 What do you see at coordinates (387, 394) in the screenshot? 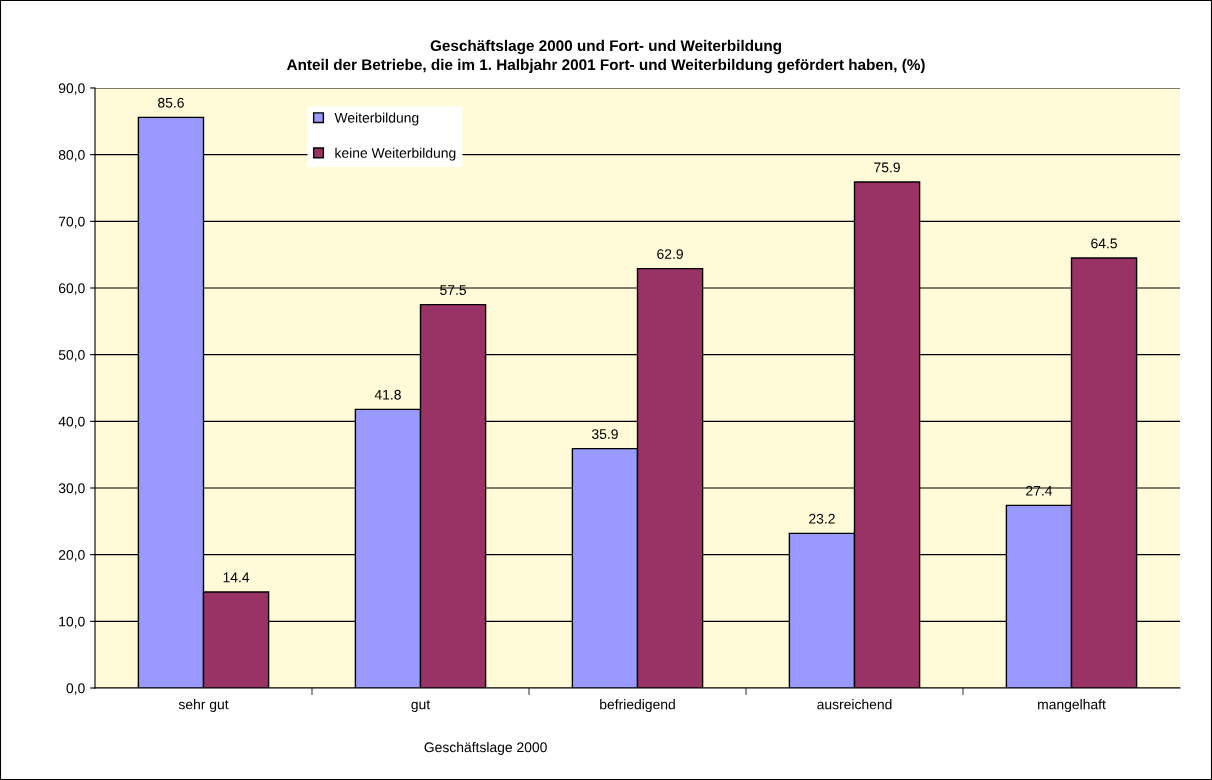
I see `data-label: 41.8` at bounding box center [387, 394].